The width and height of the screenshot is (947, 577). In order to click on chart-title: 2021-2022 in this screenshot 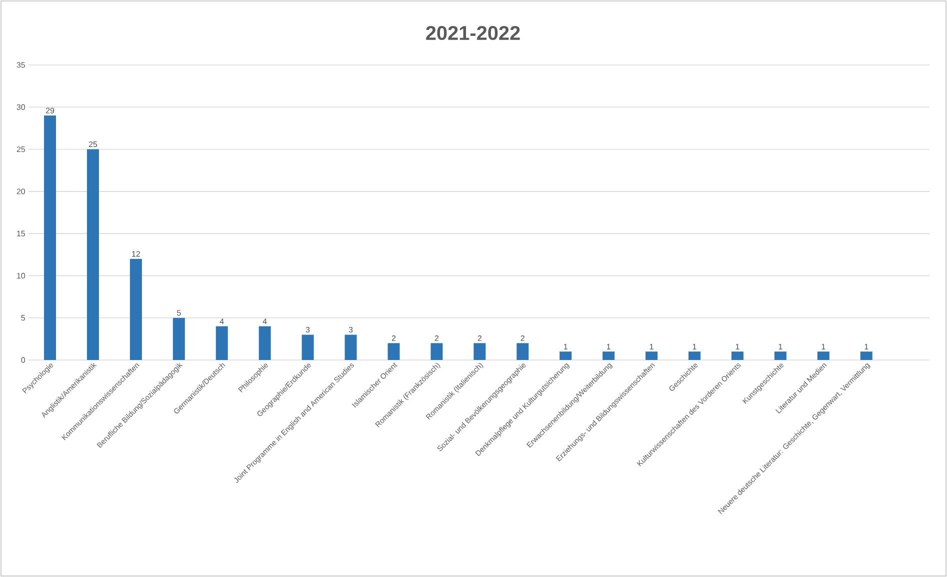, I will do `click(473, 33)`.